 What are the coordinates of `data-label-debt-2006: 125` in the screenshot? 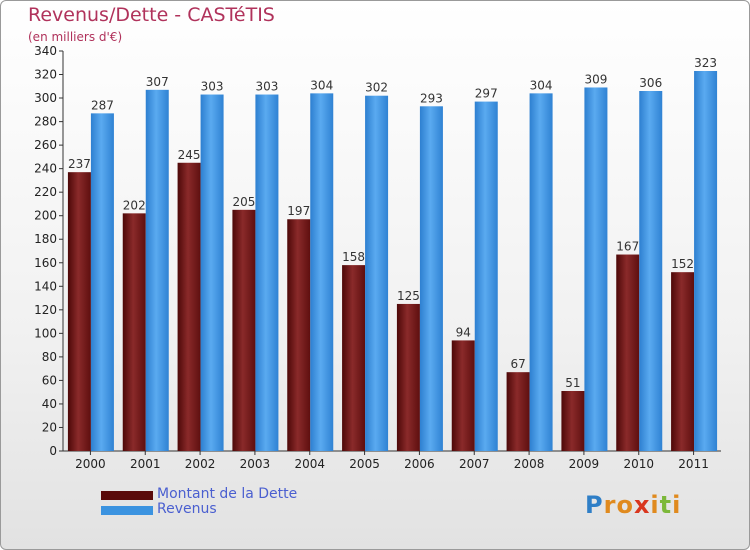 It's located at (408, 296).